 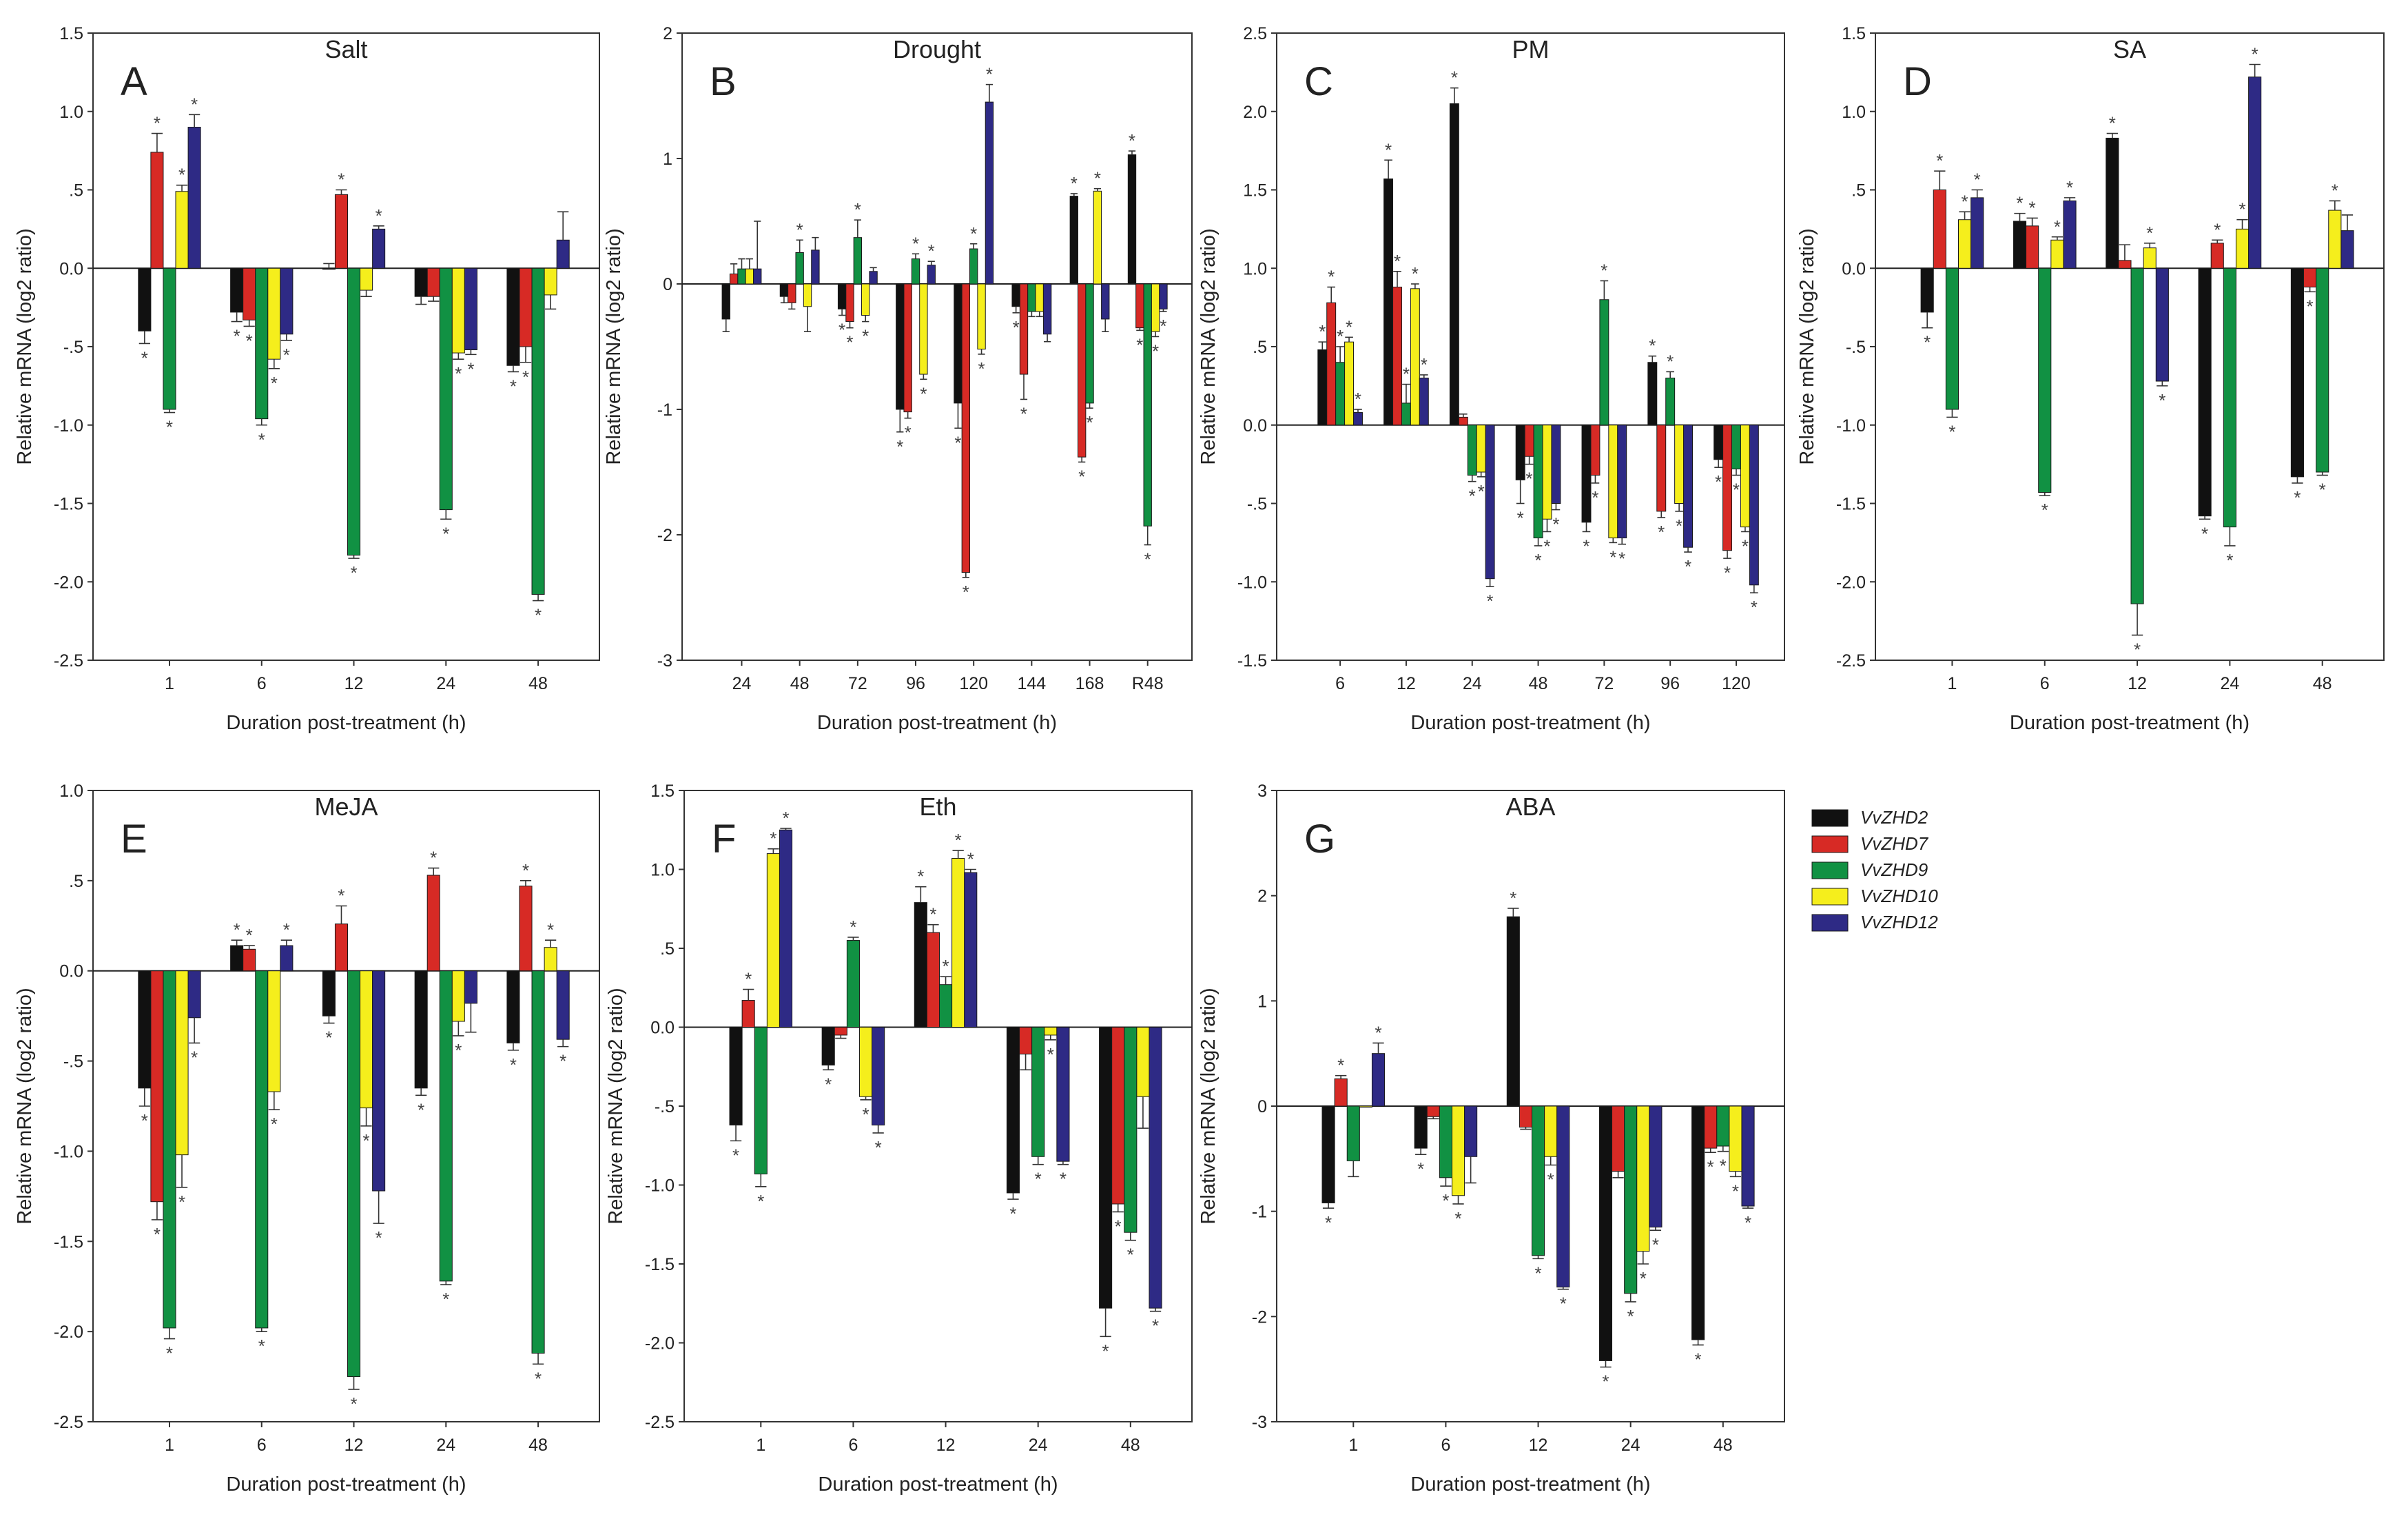 I want to click on y-tick-label: -2.5, so click(x=1851, y=661).